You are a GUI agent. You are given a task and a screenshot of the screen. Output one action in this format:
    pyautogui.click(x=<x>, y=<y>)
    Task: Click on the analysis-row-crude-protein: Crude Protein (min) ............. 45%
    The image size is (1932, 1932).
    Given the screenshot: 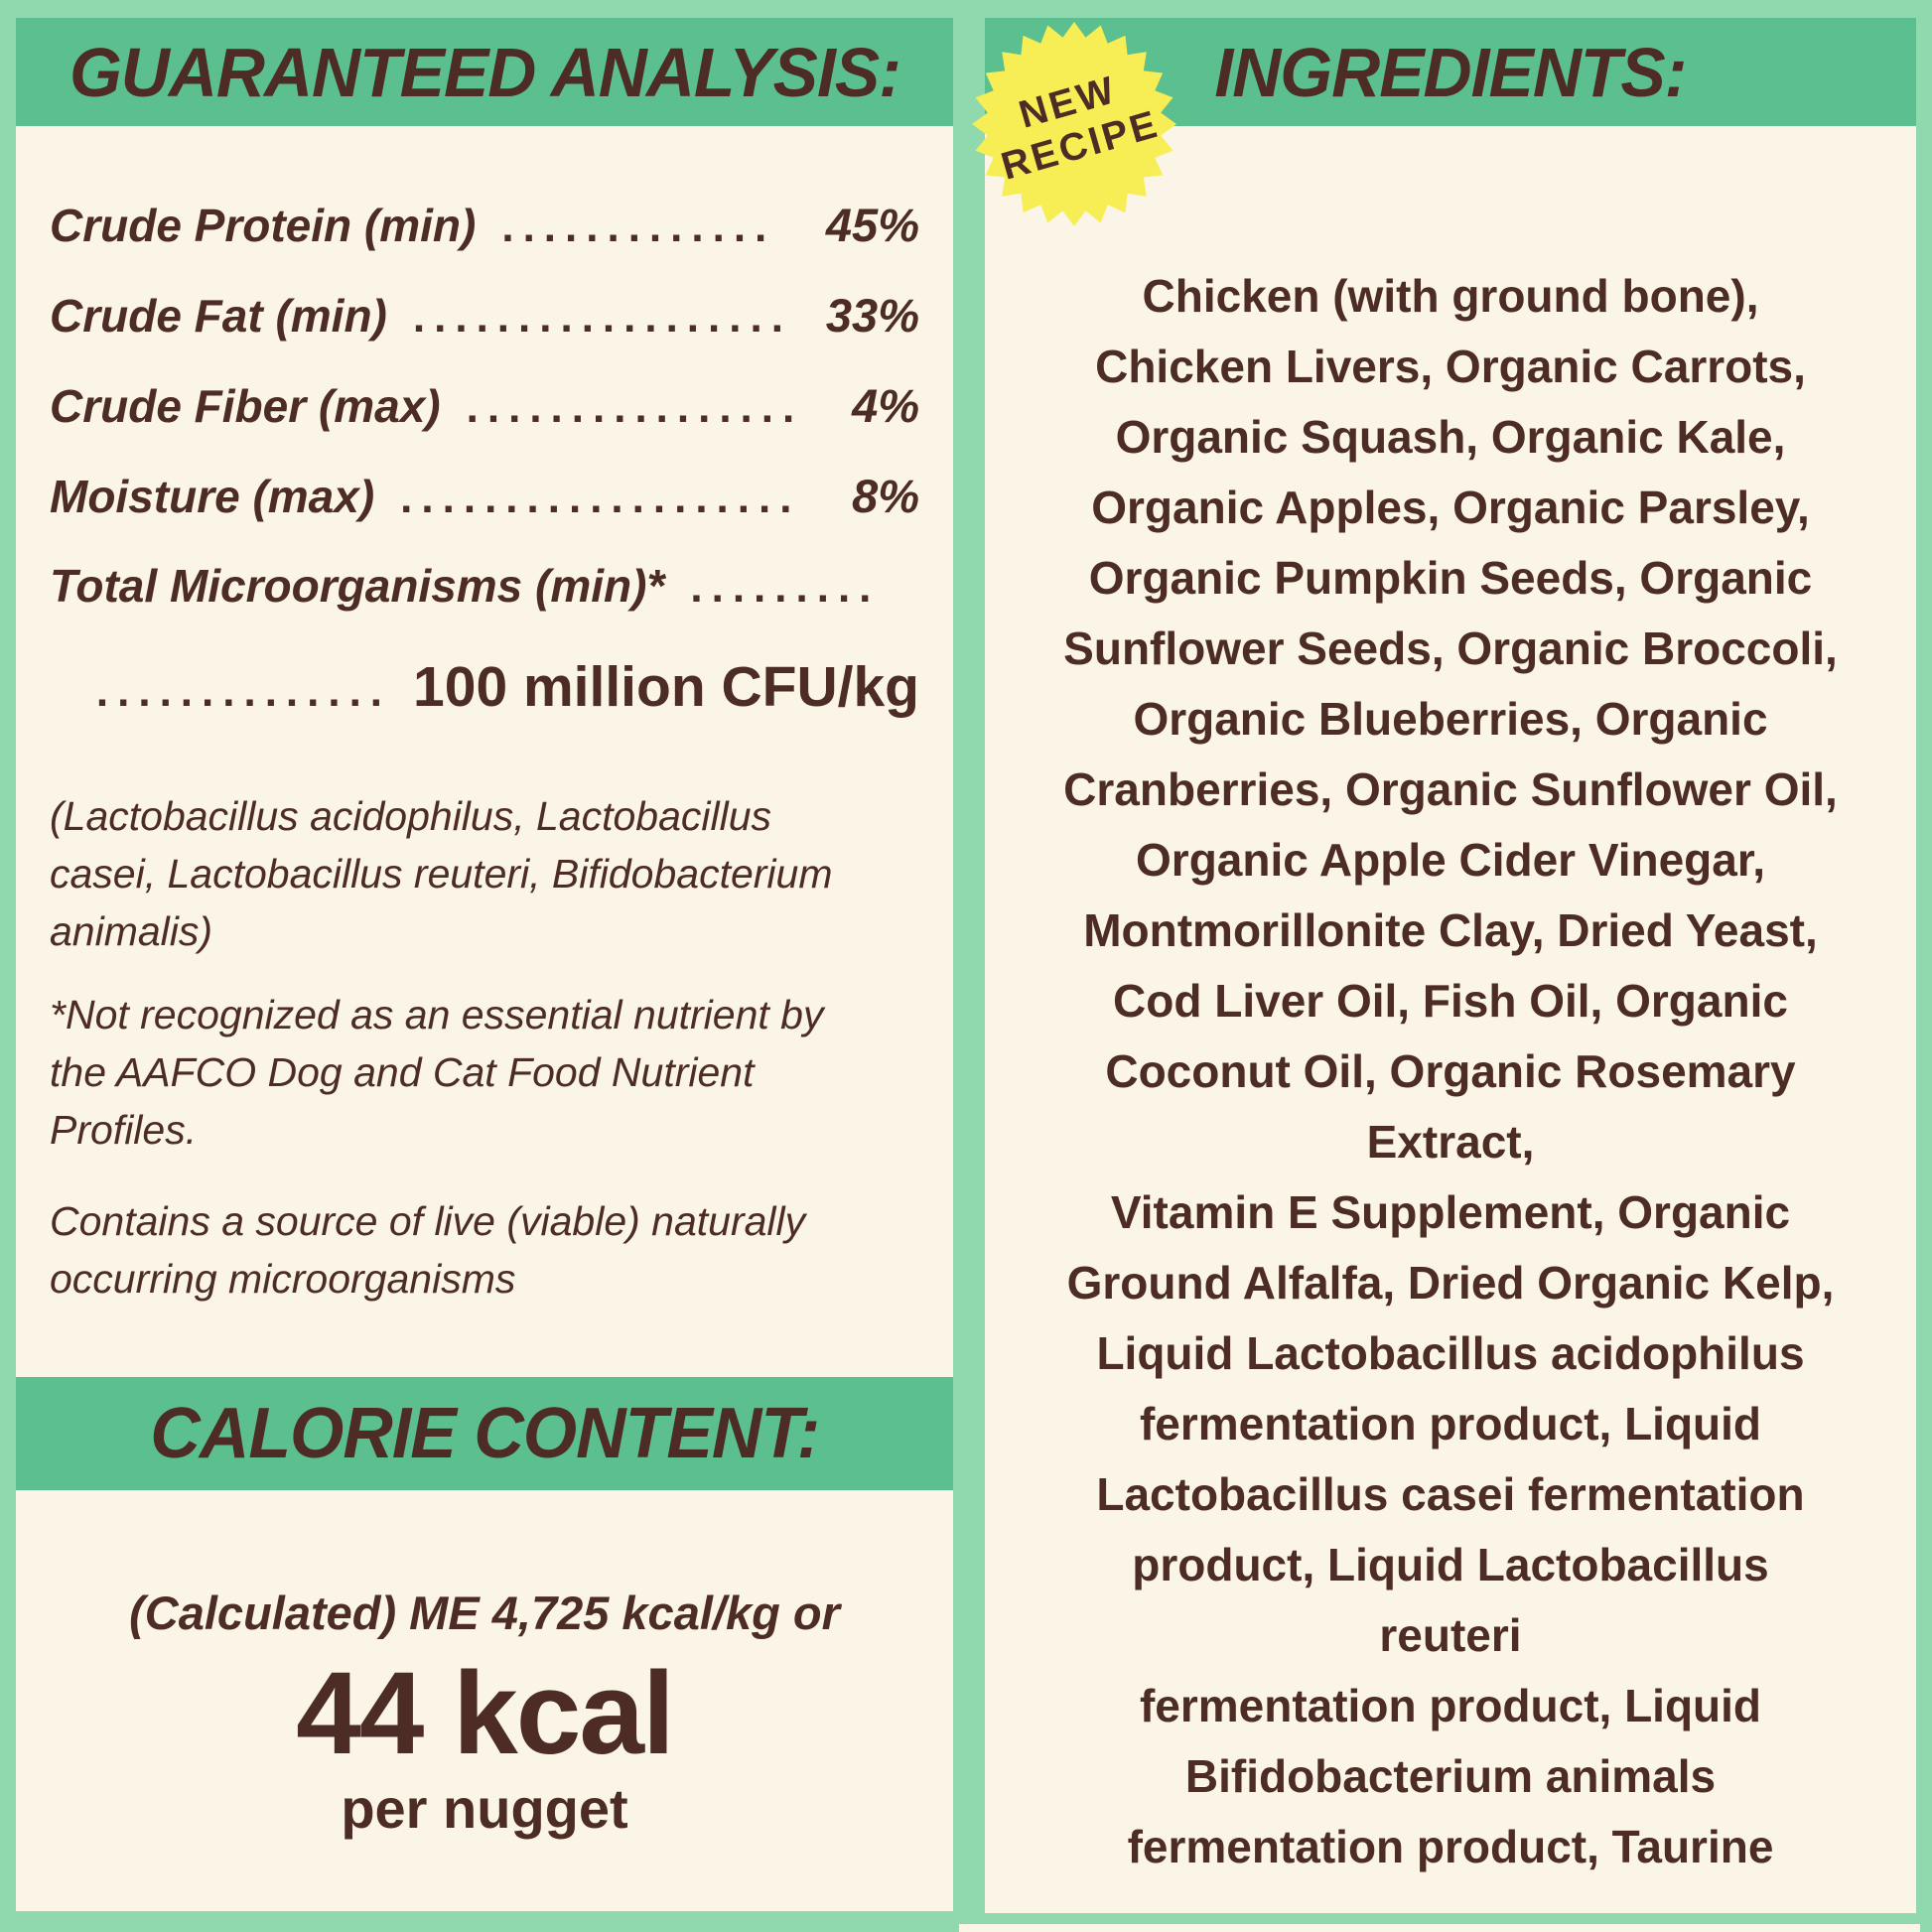 What is the action you would take?
    pyautogui.click(x=485, y=225)
    